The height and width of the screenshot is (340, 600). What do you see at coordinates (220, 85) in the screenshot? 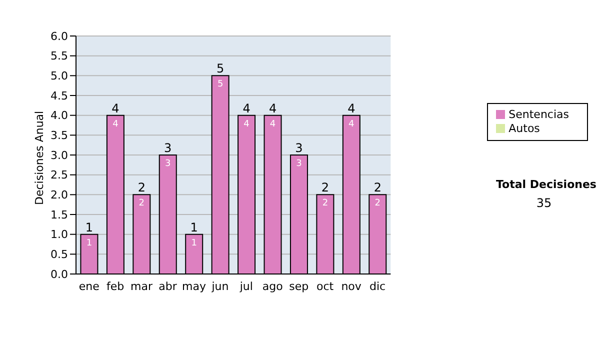
I see `data-label: 5` at bounding box center [220, 85].